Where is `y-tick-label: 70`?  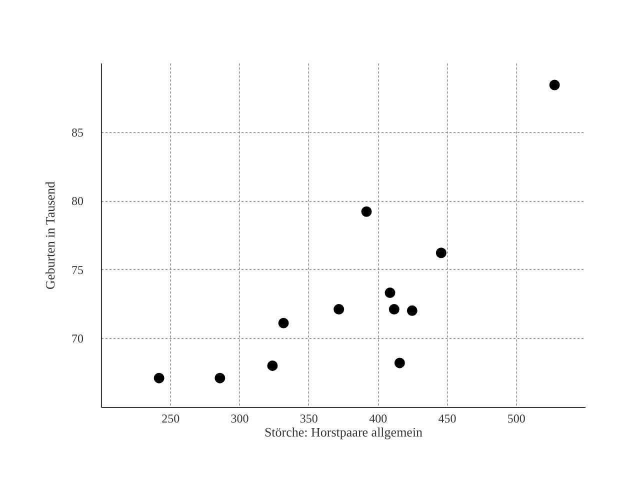 y-tick-label: 70 is located at coordinates (78, 339).